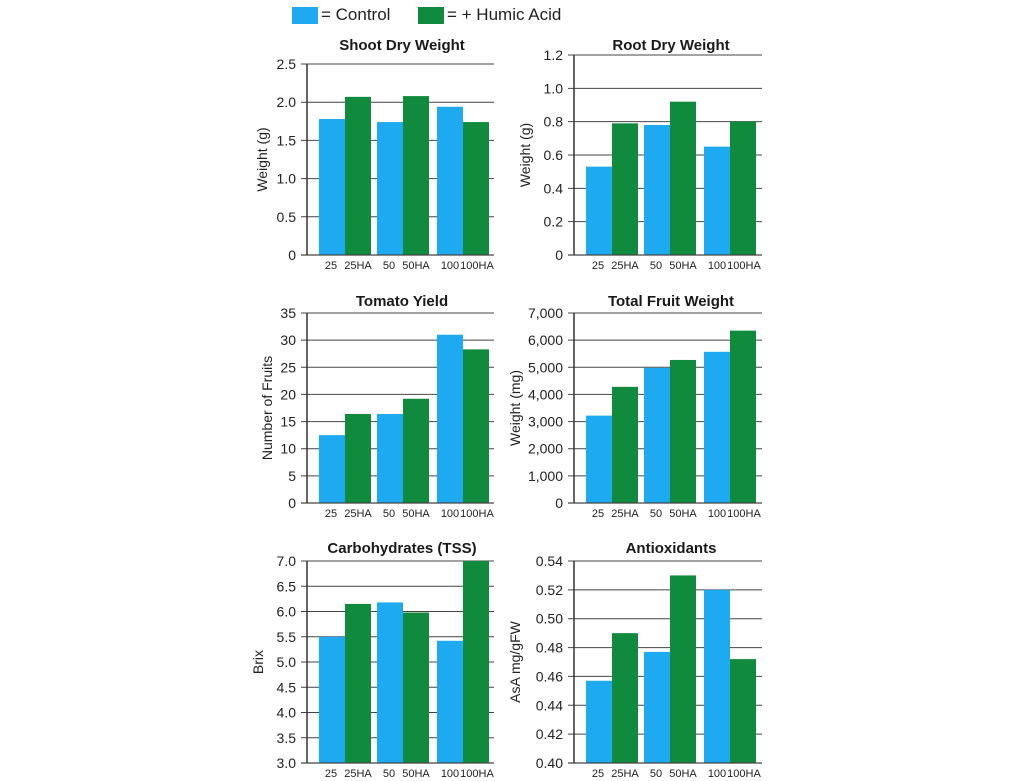  Describe the element at coordinates (670, 45) in the screenshot. I see `chart-title: Root Dry Weight` at that location.